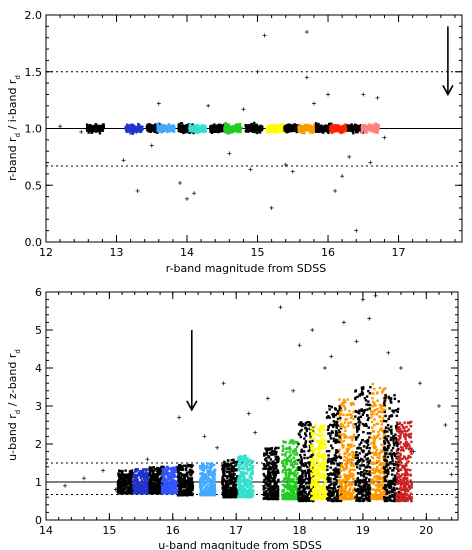  Describe the element at coordinates (173, 530) in the screenshot. I see `bottom-x-tick-label: 16` at that location.